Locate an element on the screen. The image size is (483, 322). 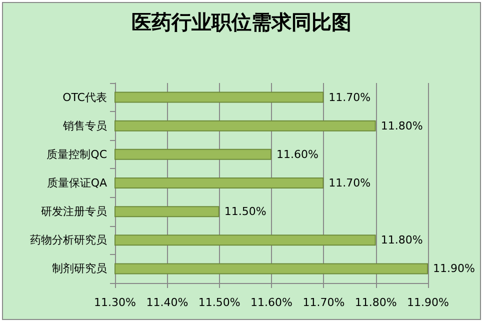
y-tick-label: 质量控制QC is located at coordinates (77, 154).